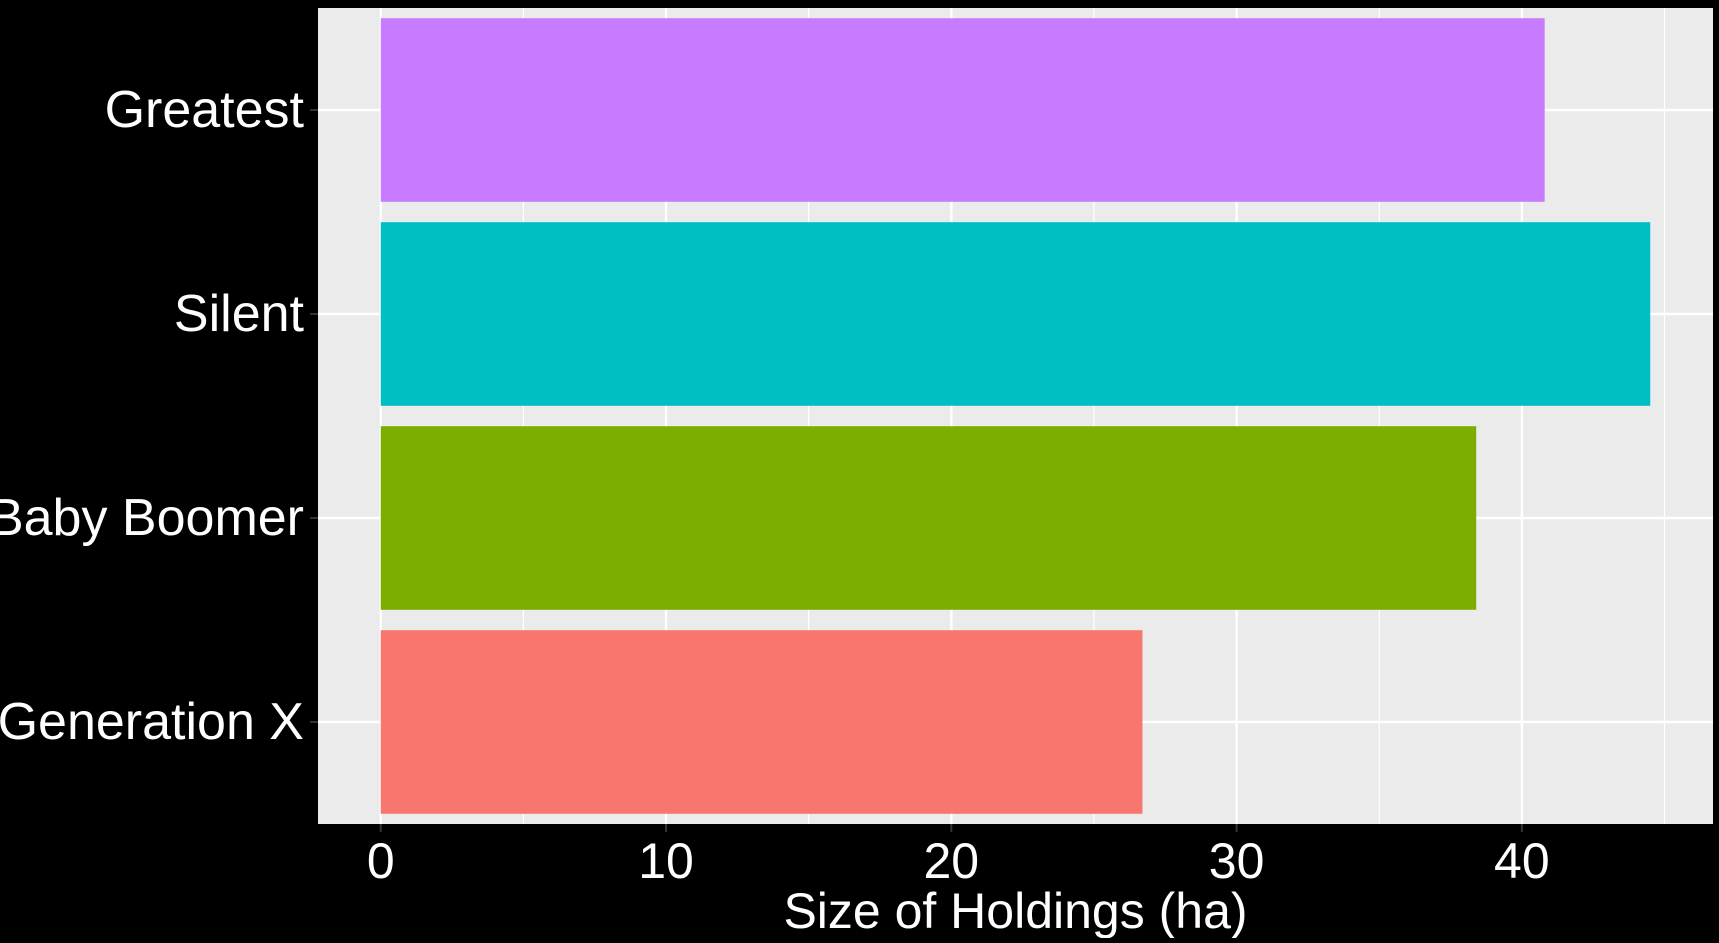 This screenshot has width=1719, height=943. I want to click on x-tick-label: 30, so click(1237, 861).